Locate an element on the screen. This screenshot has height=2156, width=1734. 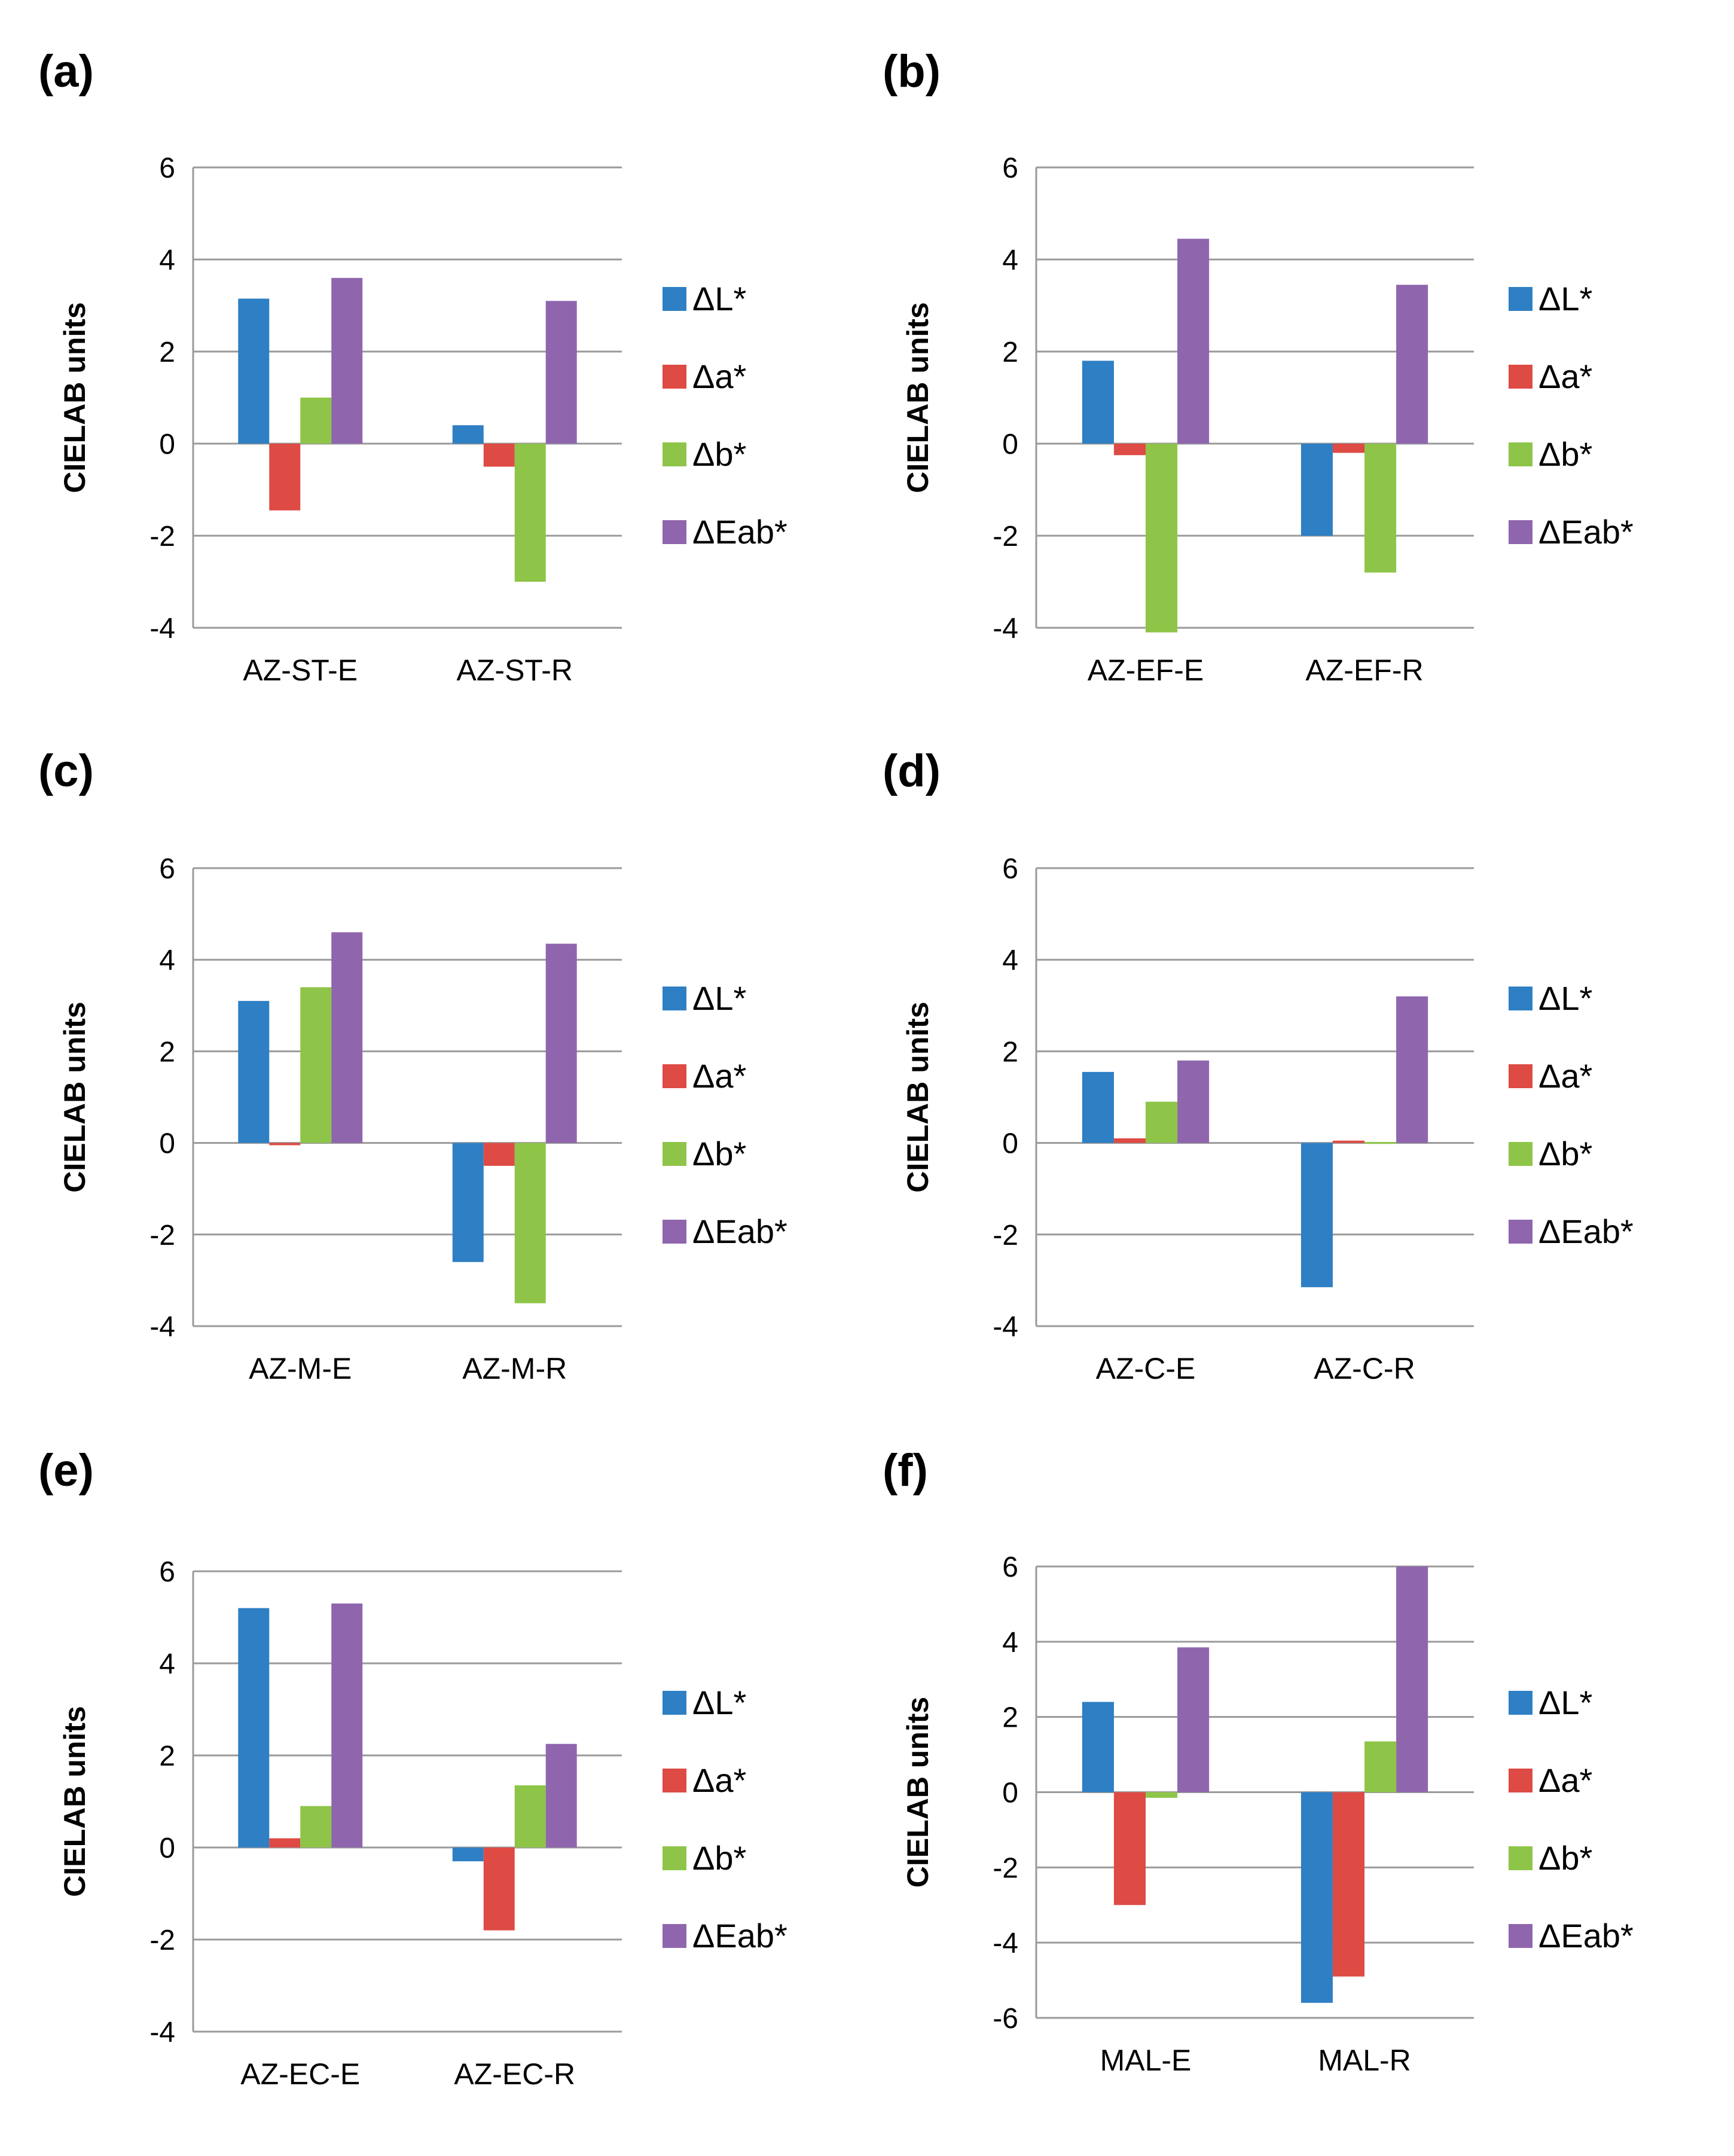
x-category-label: MAL-R is located at coordinates (1364, 2060).